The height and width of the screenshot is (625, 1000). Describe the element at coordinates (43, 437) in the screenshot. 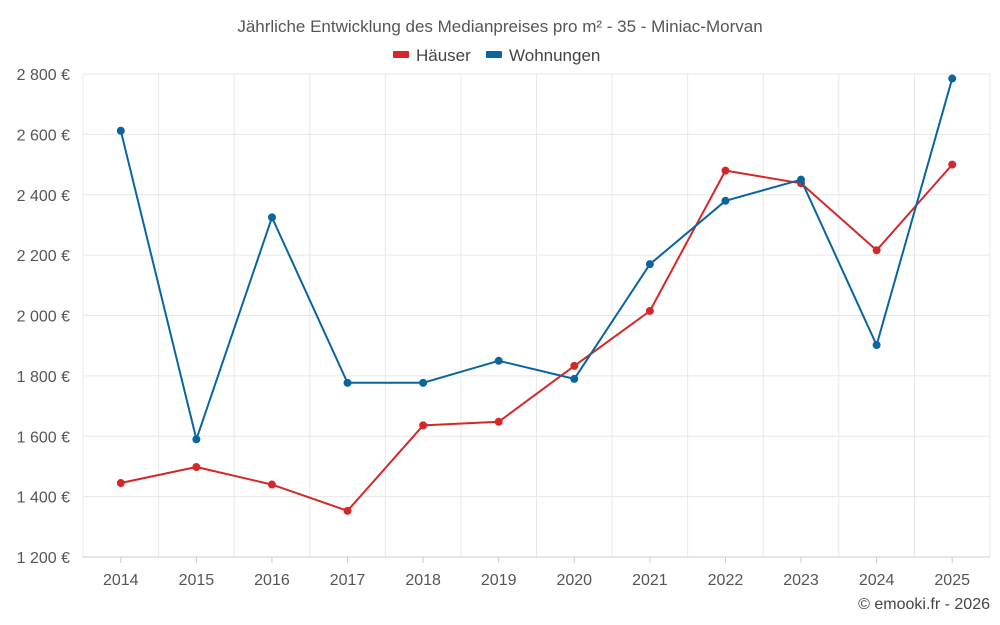

I see `y-tick-label: 1 600 €` at that location.